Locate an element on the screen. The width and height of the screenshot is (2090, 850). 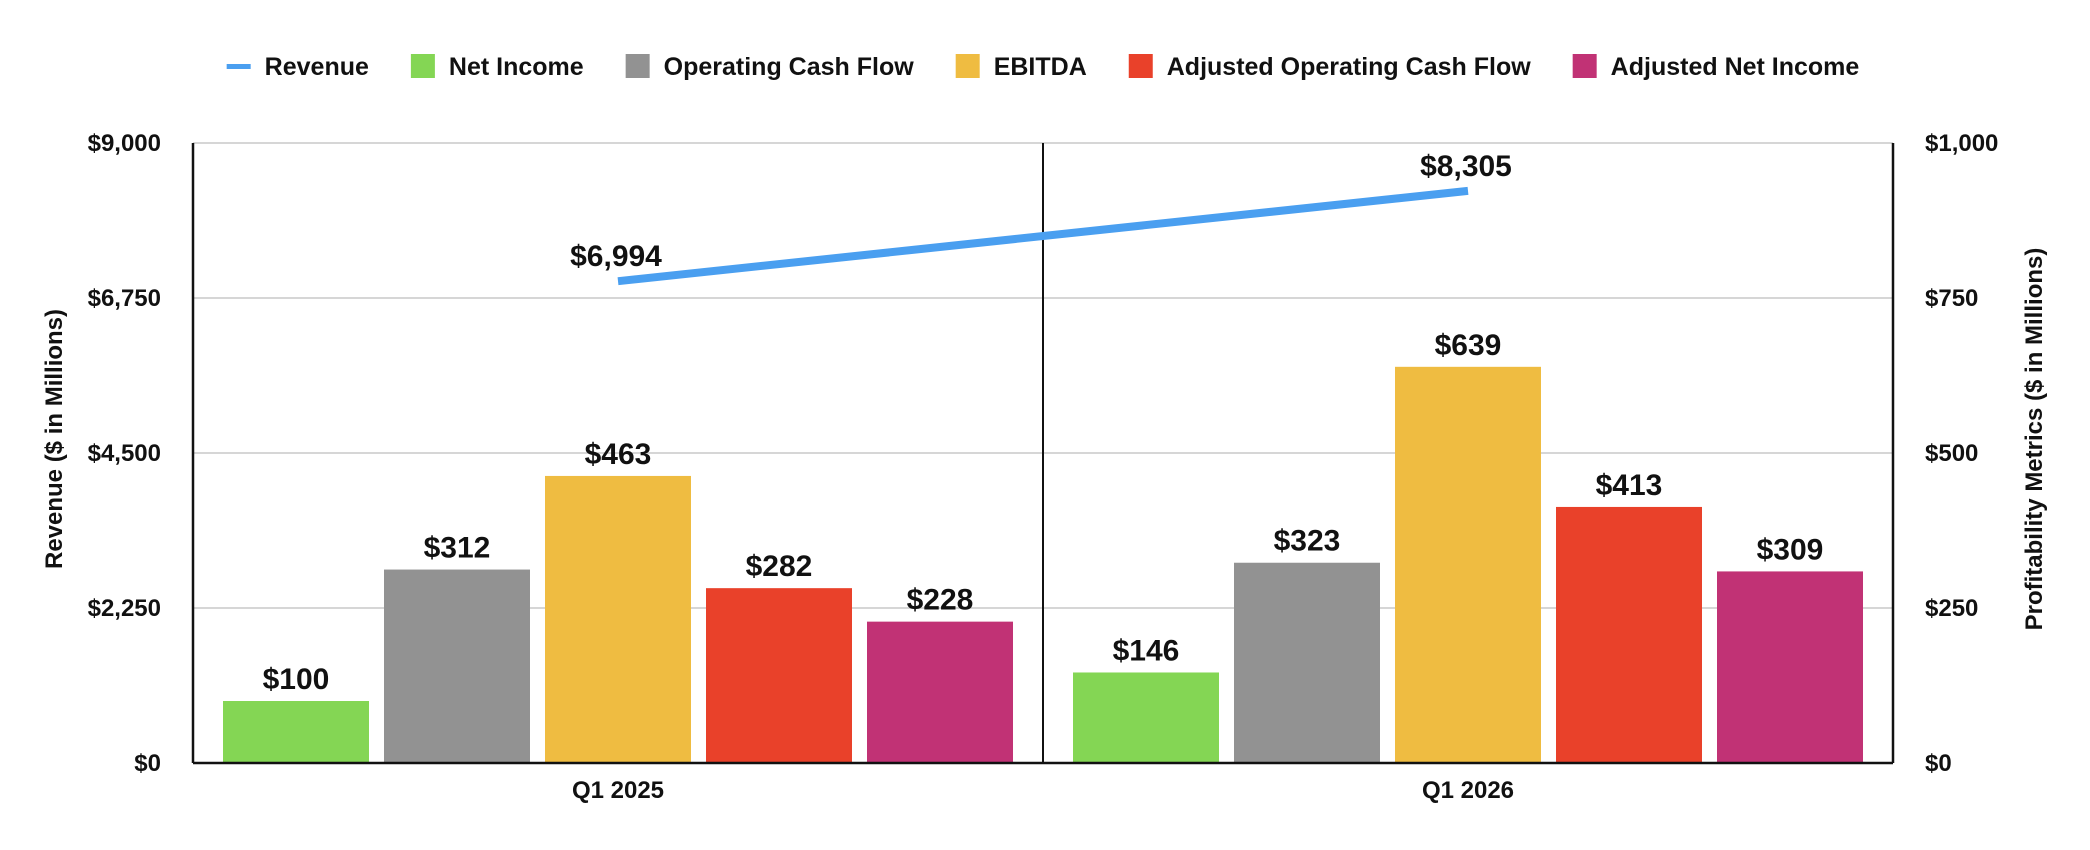
legend-item-adjusted-net-income: Adjusted Net Income is located at coordinates (1716, 67).